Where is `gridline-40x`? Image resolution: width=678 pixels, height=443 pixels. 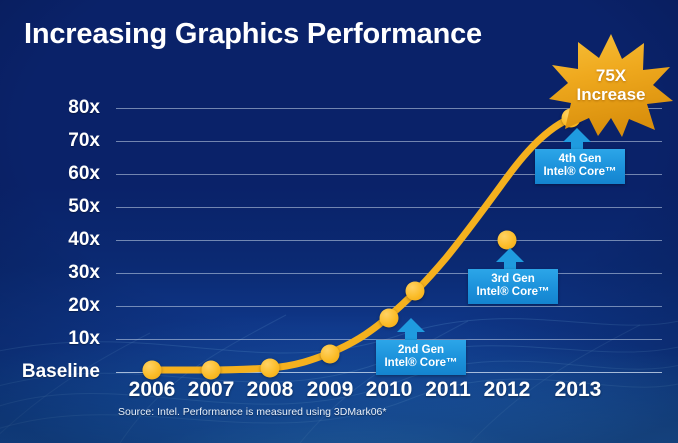
gridline-40x is located at coordinates (389, 240).